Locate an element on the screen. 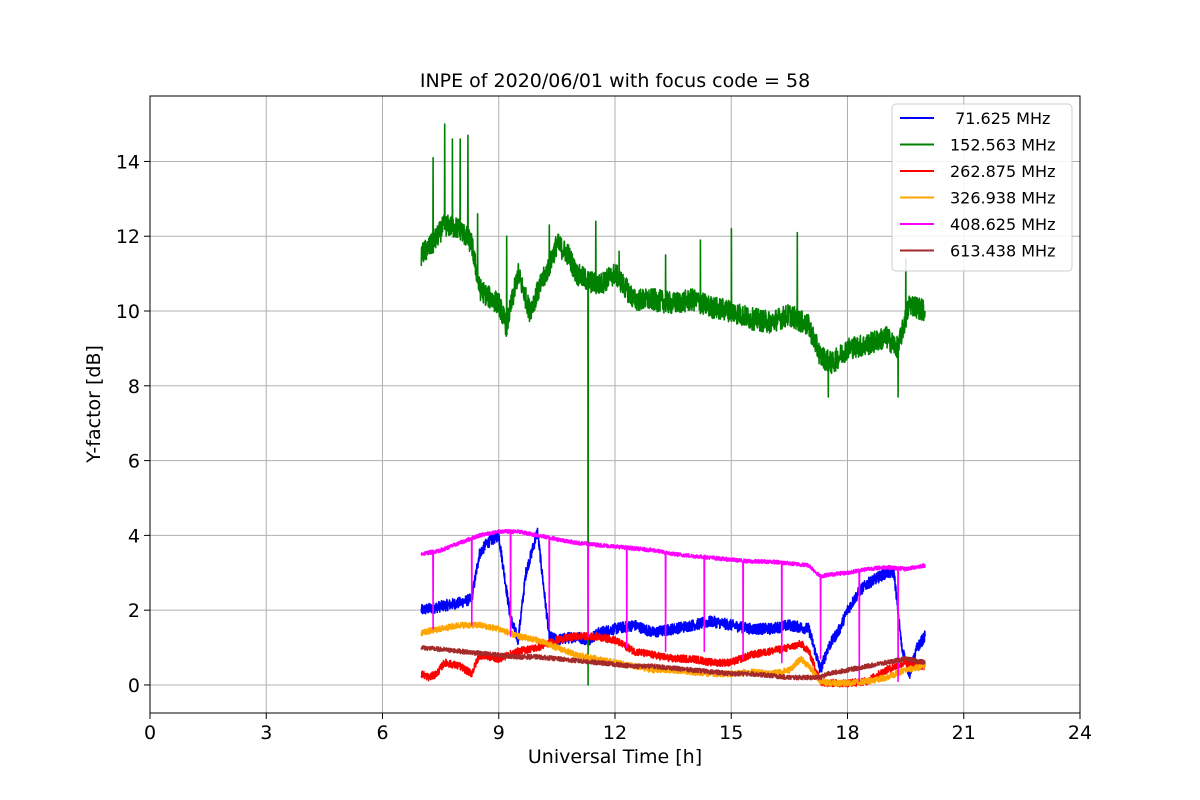 This screenshot has height=800, width=1200. y-tick-label: 8 is located at coordinates (134, 387).